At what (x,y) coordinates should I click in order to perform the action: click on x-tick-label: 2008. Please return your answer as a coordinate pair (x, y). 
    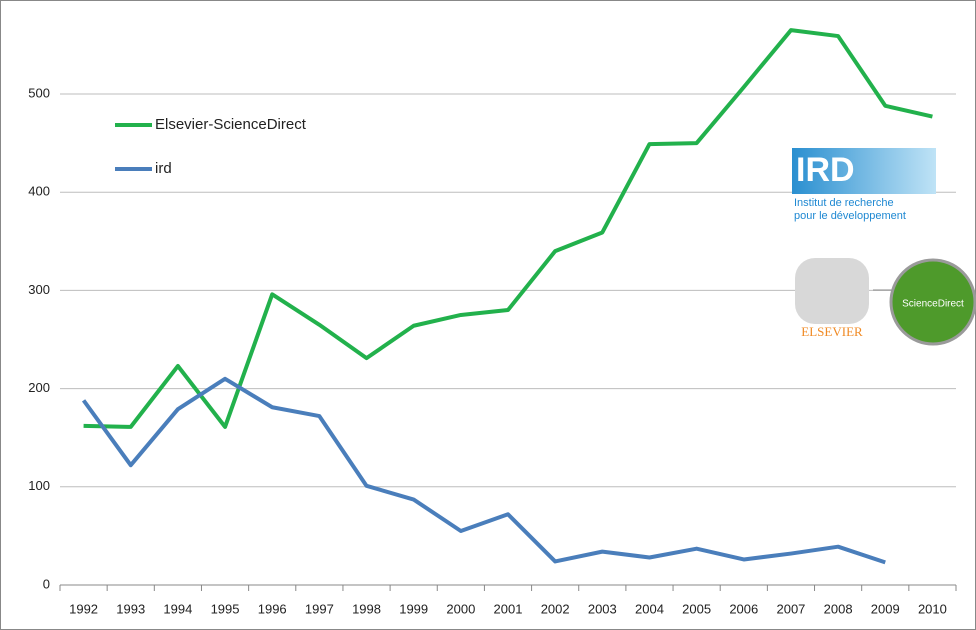
    Looking at the image, I should click on (838, 608).